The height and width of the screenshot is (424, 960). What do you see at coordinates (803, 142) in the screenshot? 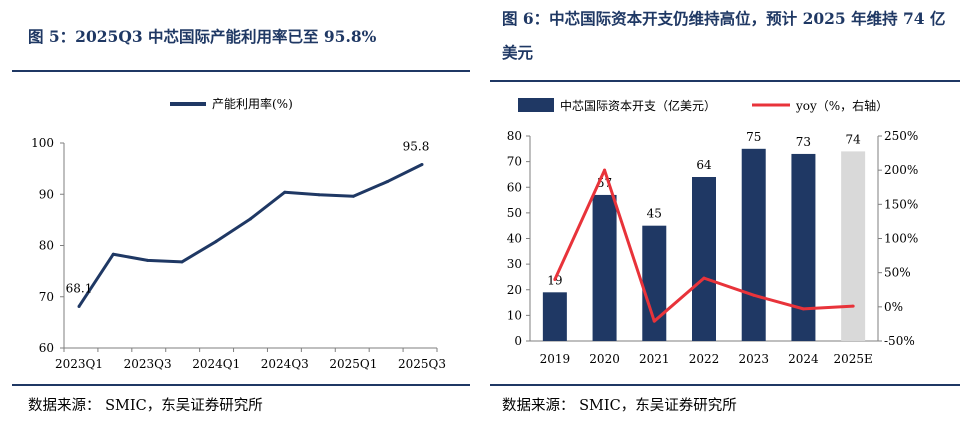
I see `capex-bar-label: 73` at bounding box center [803, 142].